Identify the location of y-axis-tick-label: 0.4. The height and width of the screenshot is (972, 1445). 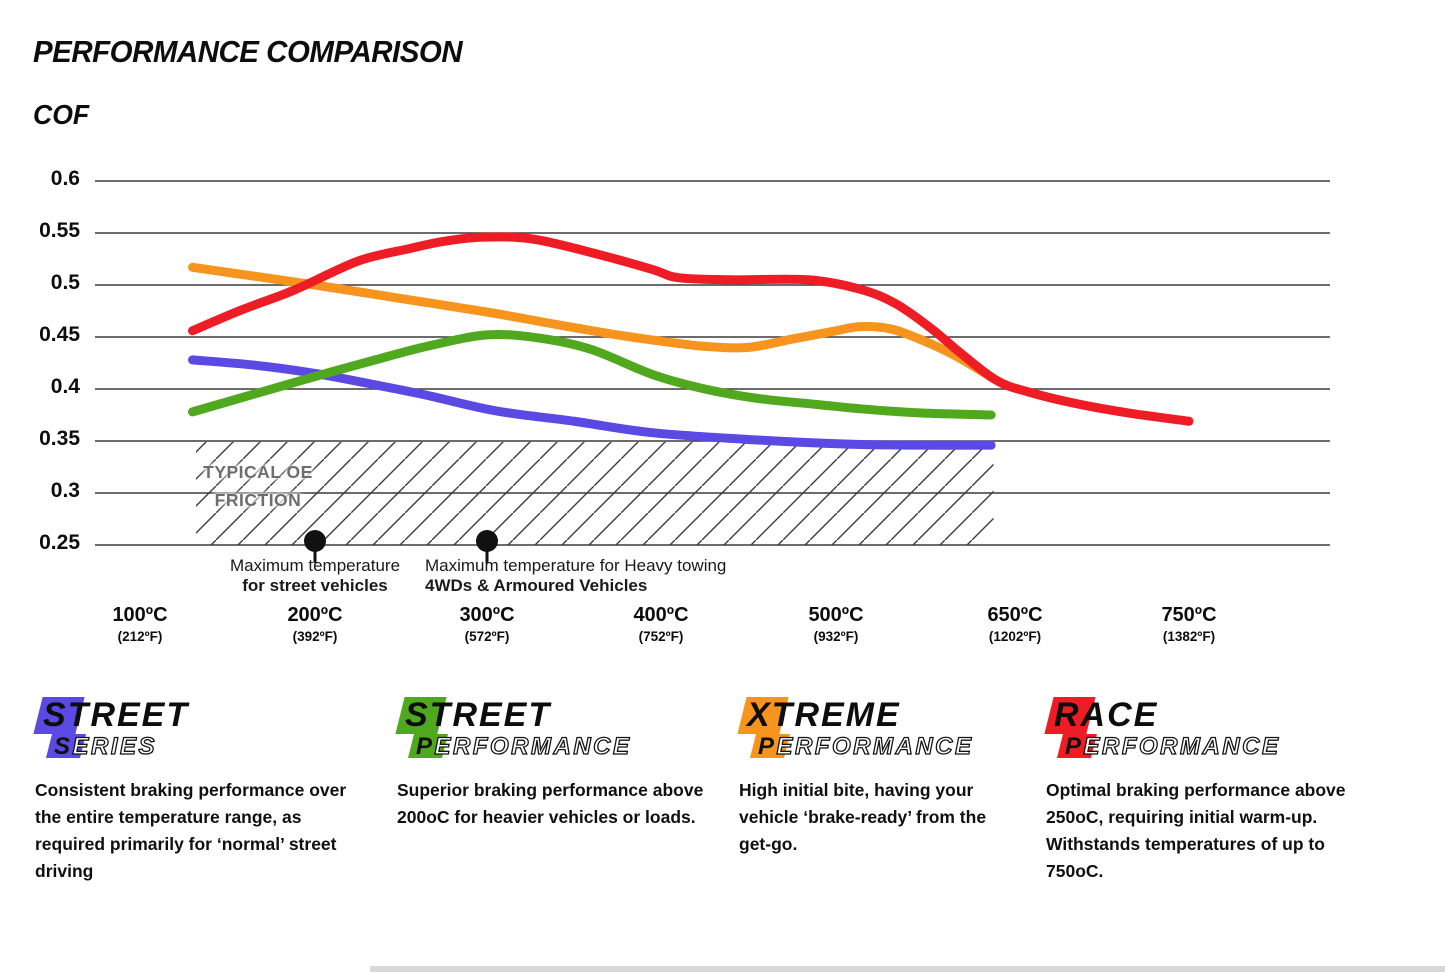
(65, 386).